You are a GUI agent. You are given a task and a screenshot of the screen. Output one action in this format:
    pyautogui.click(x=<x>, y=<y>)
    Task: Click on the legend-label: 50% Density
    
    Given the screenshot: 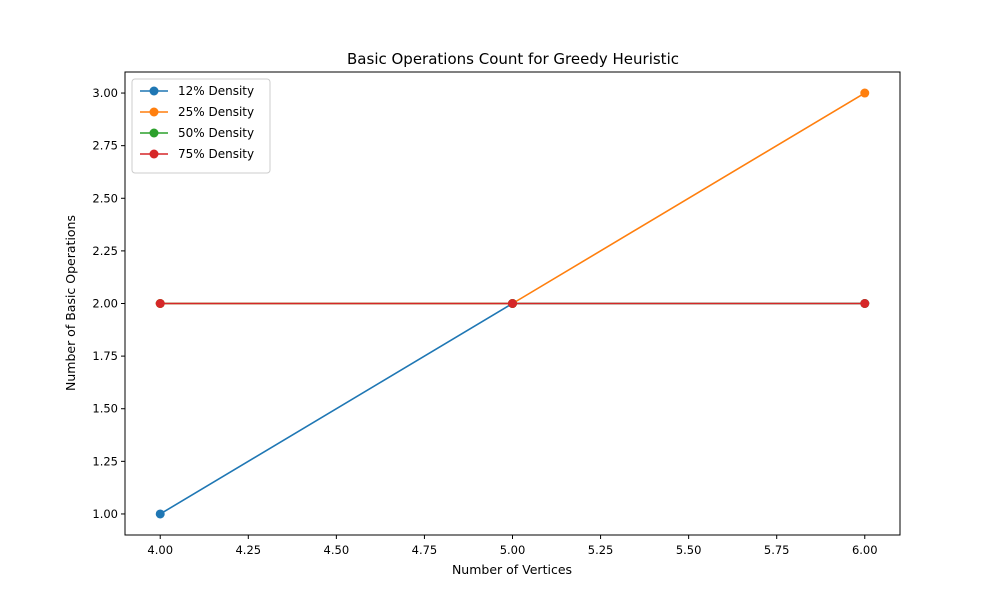 What is the action you would take?
    pyautogui.click(x=216, y=133)
    